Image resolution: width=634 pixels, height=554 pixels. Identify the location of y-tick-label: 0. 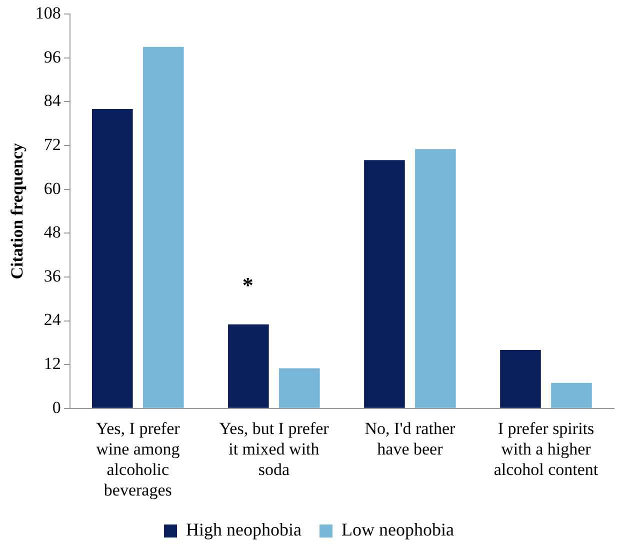
(56, 407).